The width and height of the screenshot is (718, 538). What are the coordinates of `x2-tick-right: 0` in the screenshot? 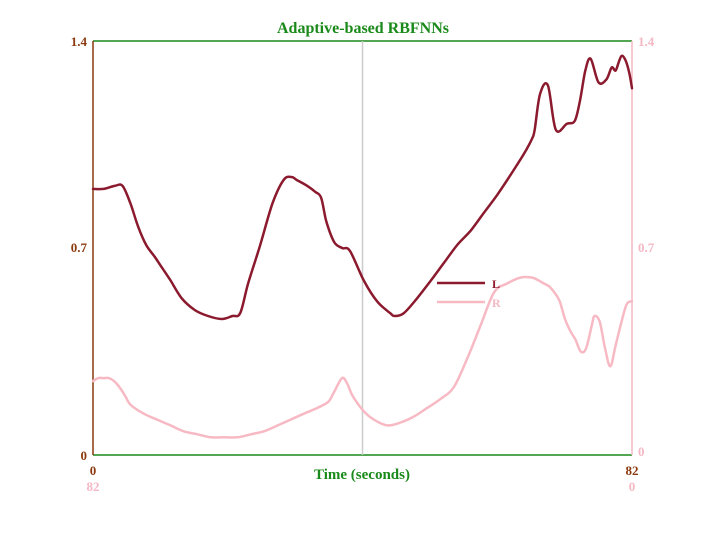 It's located at (632, 486).